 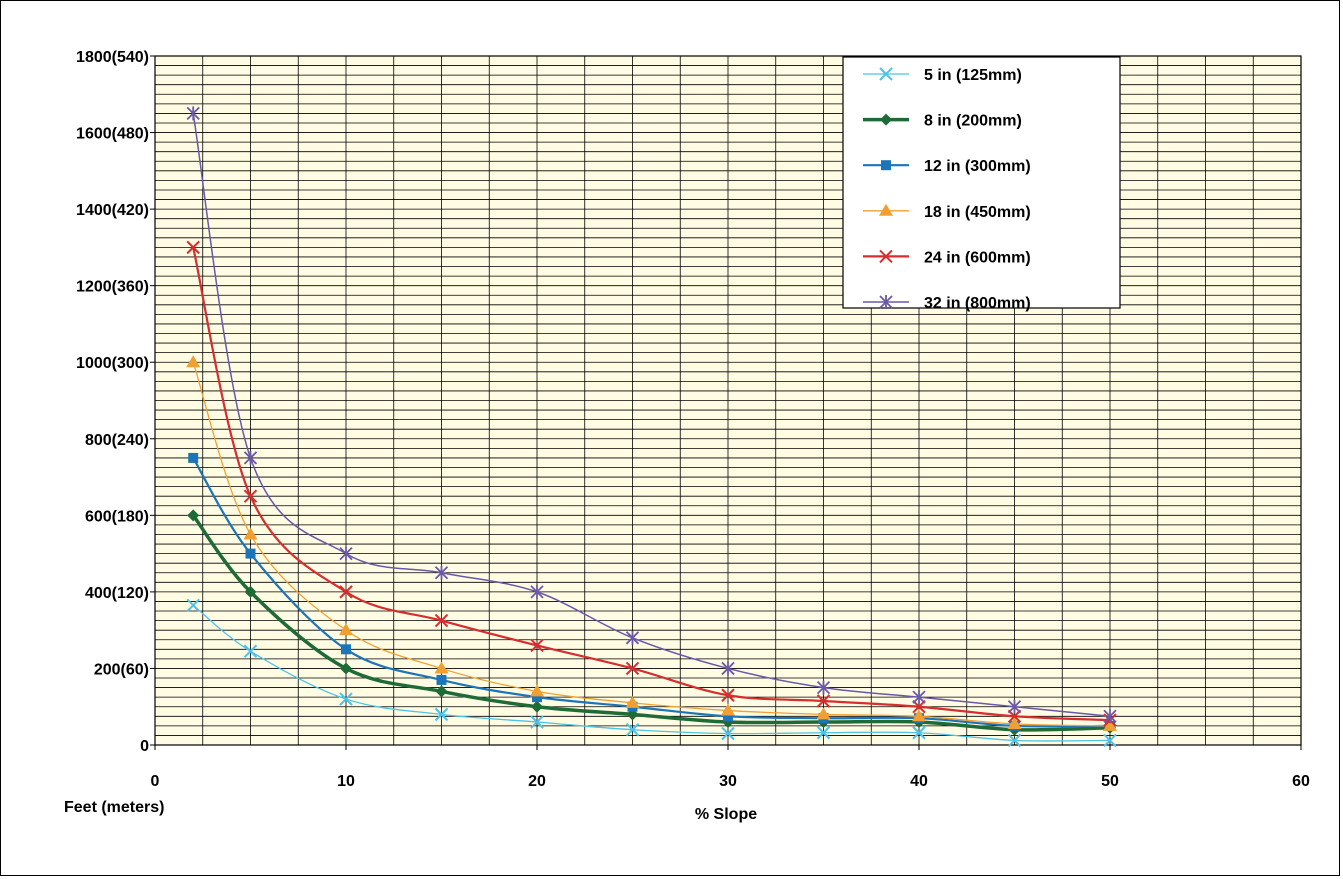 What do you see at coordinates (977, 257) in the screenshot?
I see `legend-label: 24 in (600mm)` at bounding box center [977, 257].